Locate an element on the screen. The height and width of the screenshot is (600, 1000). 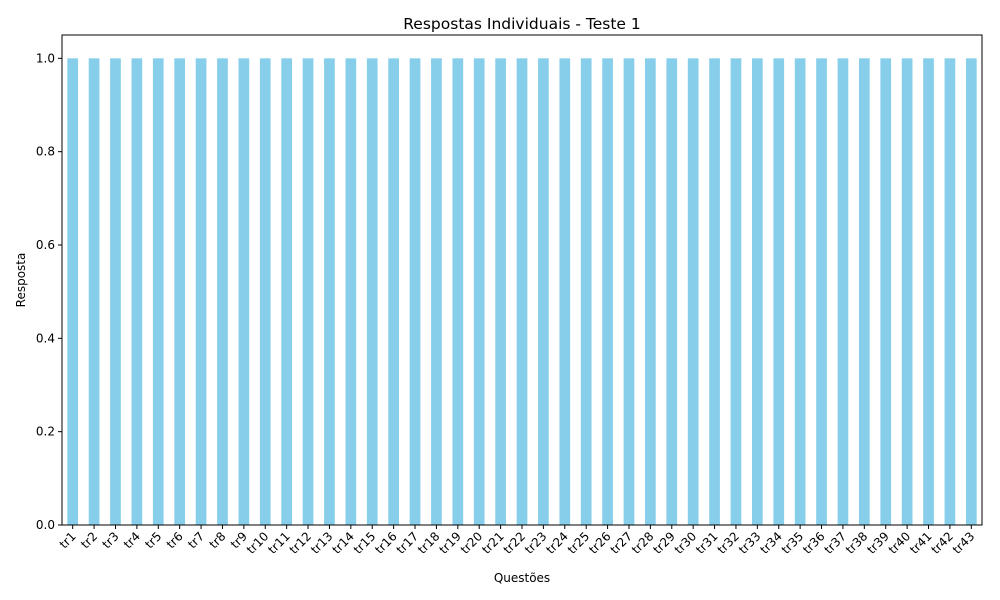
x-tick-label: tr5 is located at coordinates (153, 540).